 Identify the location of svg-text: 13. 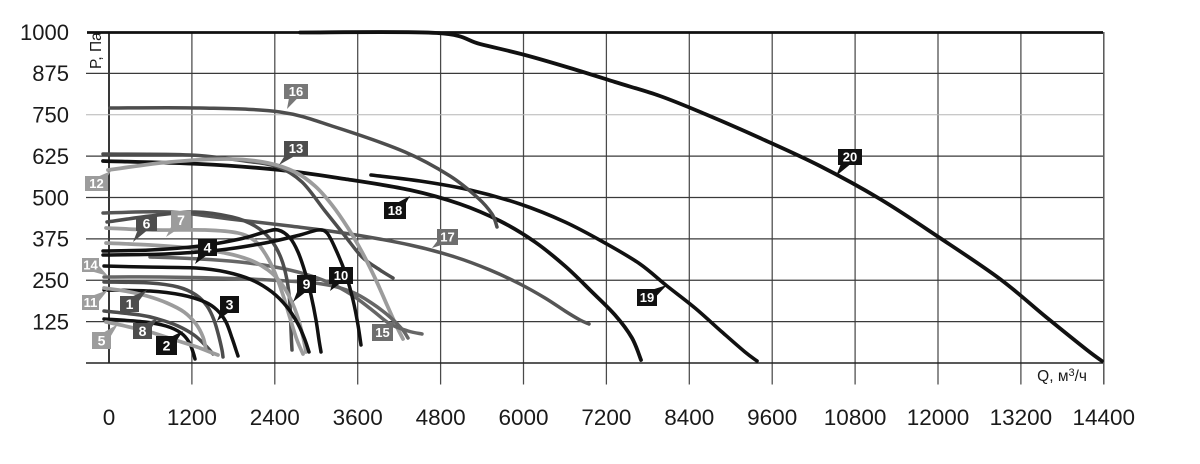
(296, 148).